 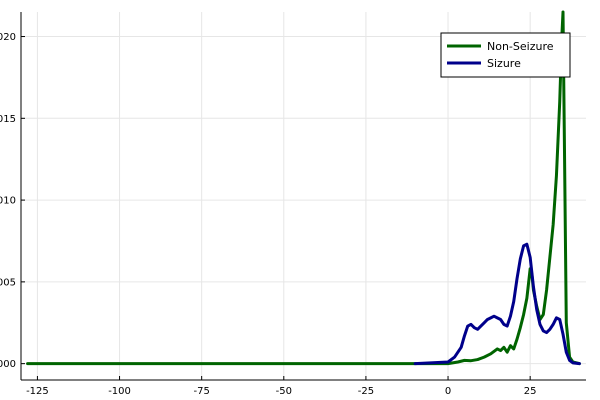 What do you see at coordinates (366, 391) in the screenshot?
I see `x-tick-label: -25` at bounding box center [366, 391].